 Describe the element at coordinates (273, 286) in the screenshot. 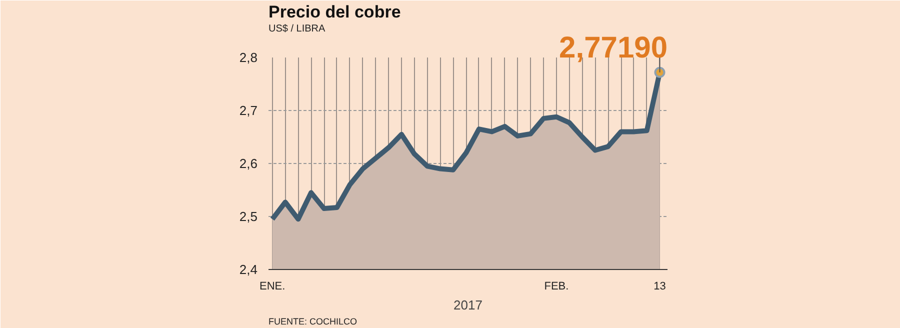

I see `x-tick-label: ENE.` at that location.